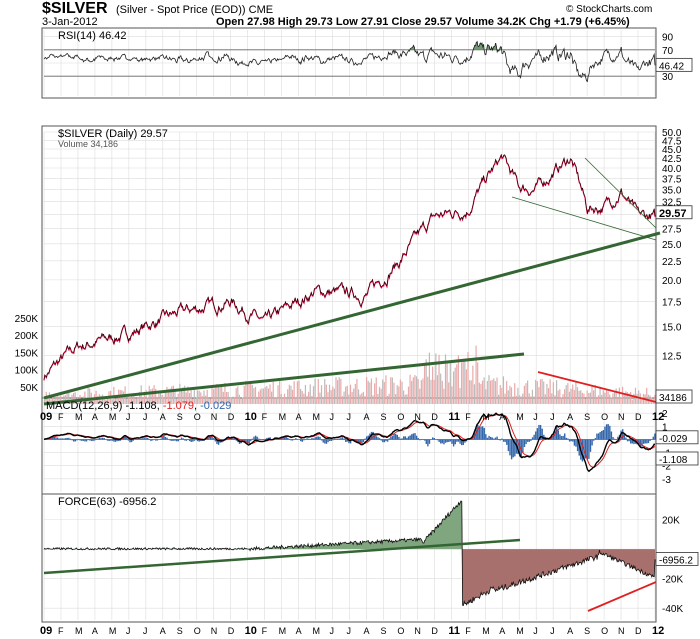 Image resolution: width=700 pixels, height=639 pixels. What do you see at coordinates (666, 480) in the screenshot?
I see `macd-tick-label: -3` at bounding box center [666, 480].